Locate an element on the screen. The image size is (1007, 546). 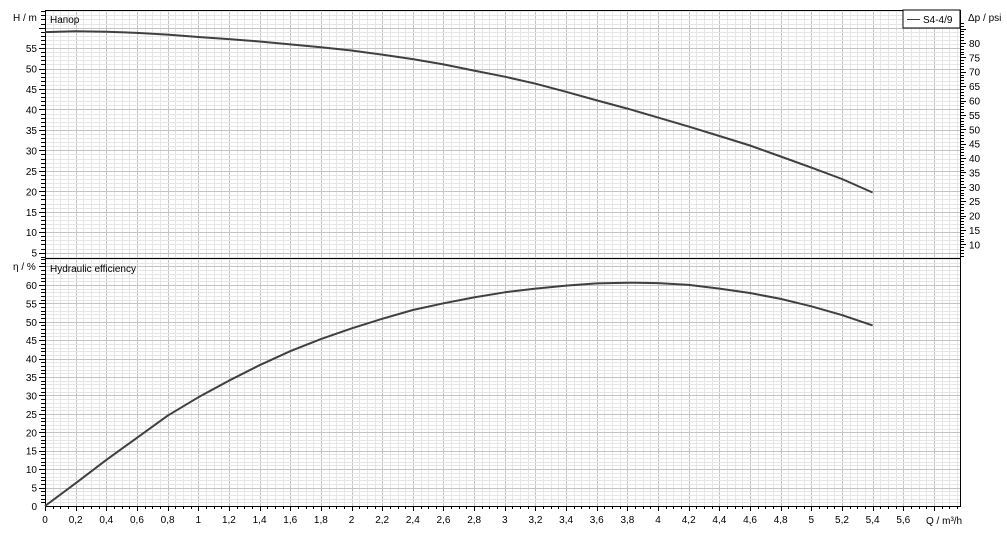
right-y-axis-label: Δp / psi is located at coordinates (984, 18).